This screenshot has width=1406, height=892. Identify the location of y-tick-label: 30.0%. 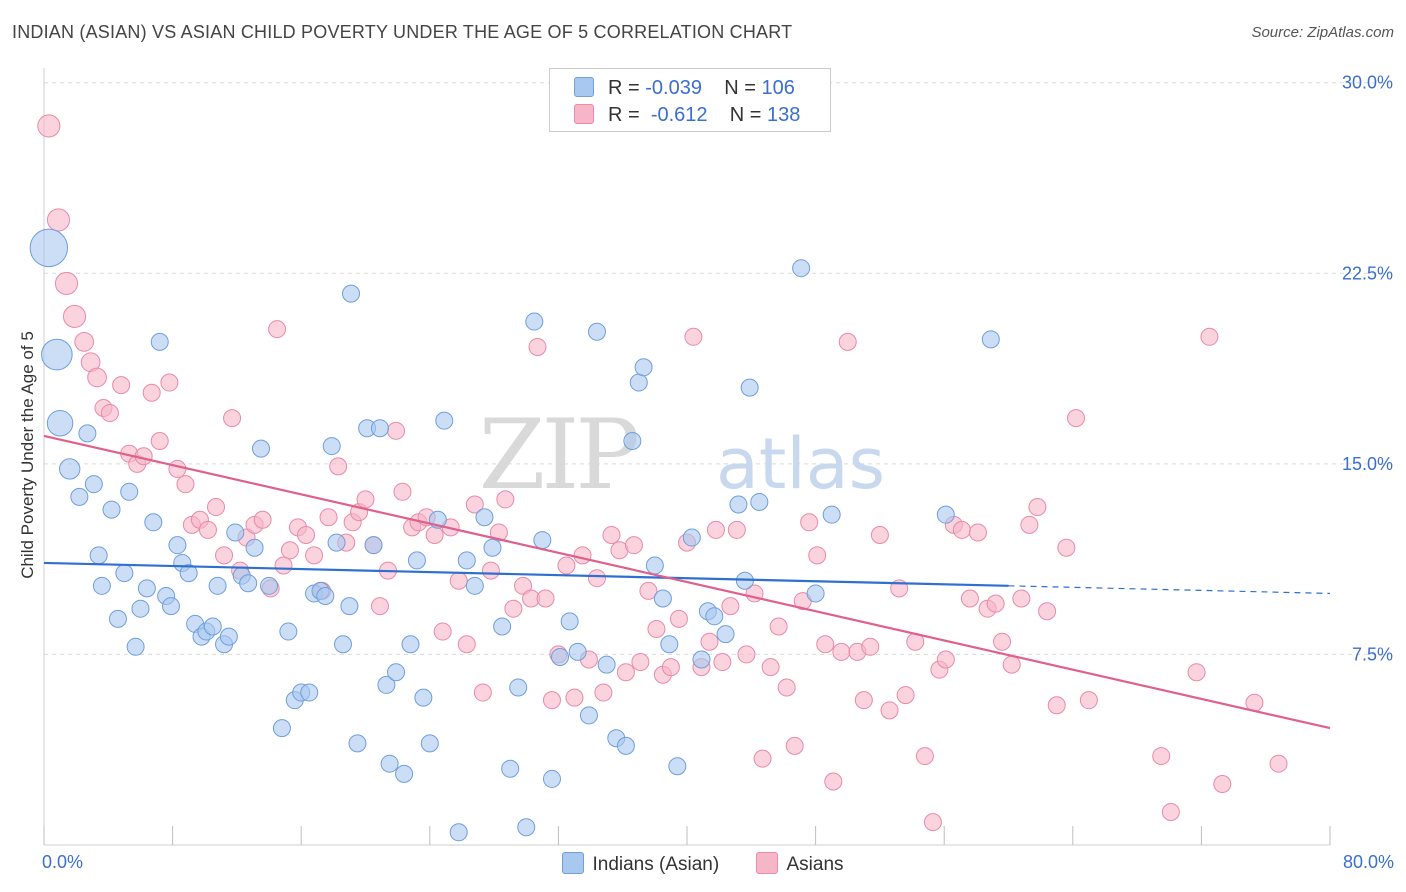
(1367, 83).